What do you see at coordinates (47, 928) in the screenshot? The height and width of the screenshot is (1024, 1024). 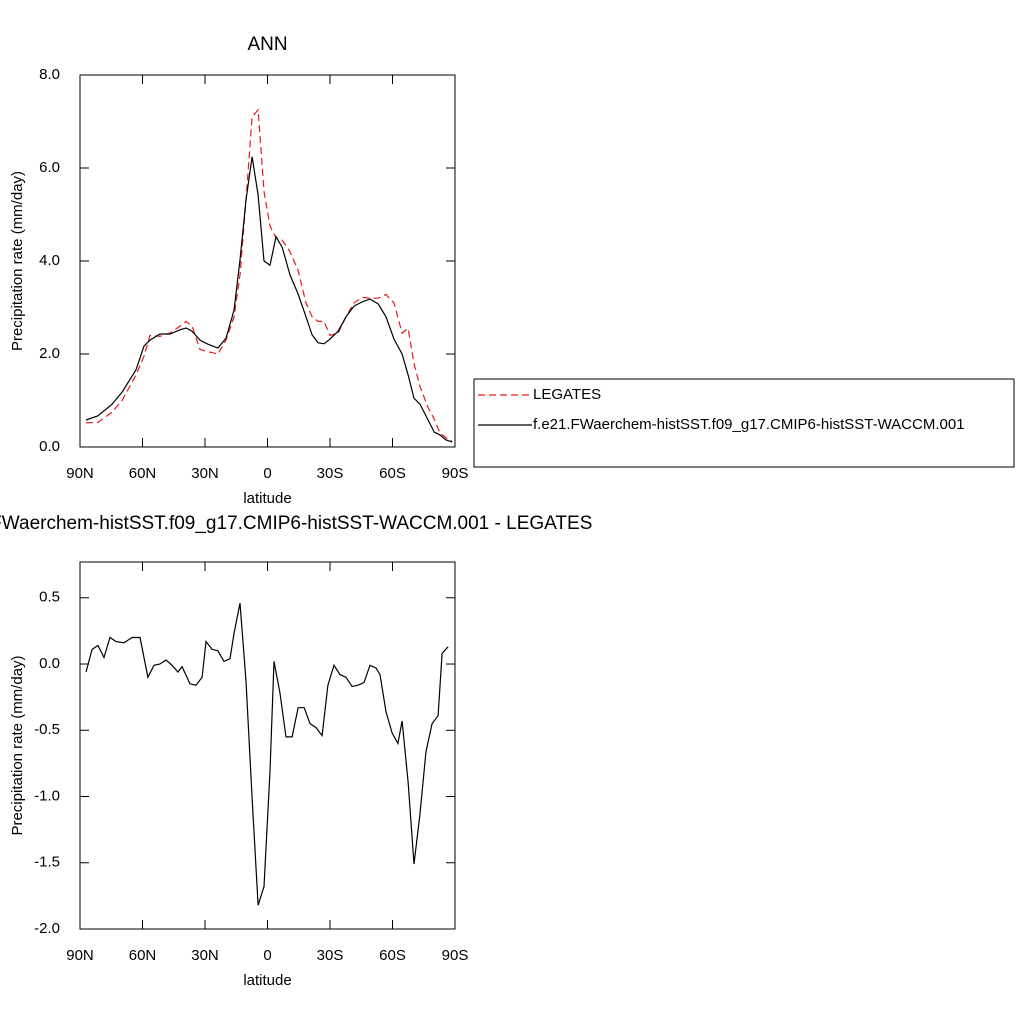 I see `y-tick-label: -2.0` at bounding box center [47, 928].